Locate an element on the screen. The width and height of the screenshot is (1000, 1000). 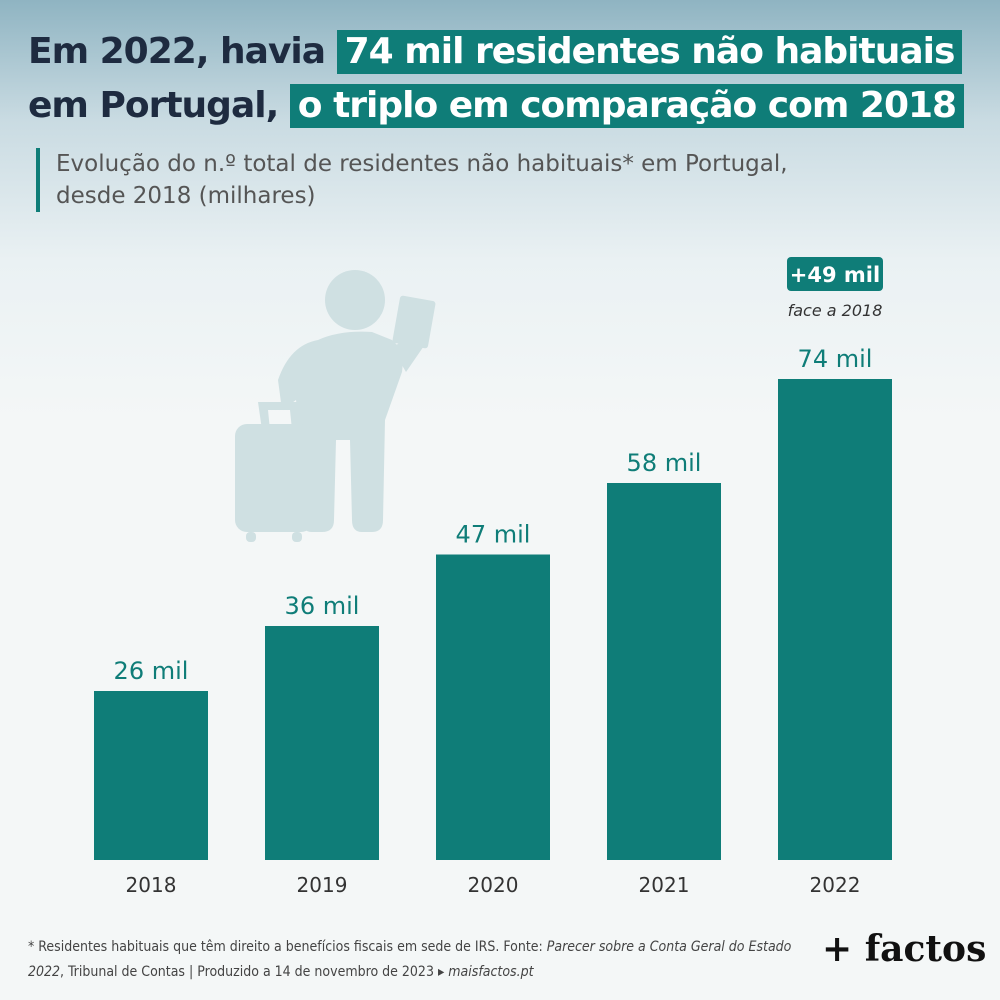
bar-value-label: 58 mil is located at coordinates (664, 463).